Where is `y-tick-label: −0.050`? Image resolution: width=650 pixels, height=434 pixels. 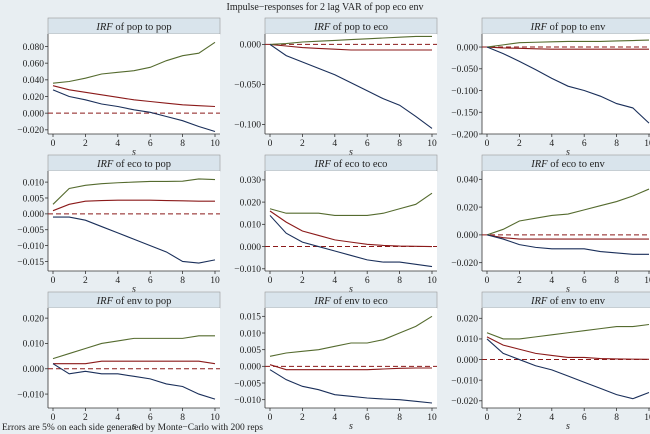 y-tick-label: −0.050 is located at coordinates (247, 86).